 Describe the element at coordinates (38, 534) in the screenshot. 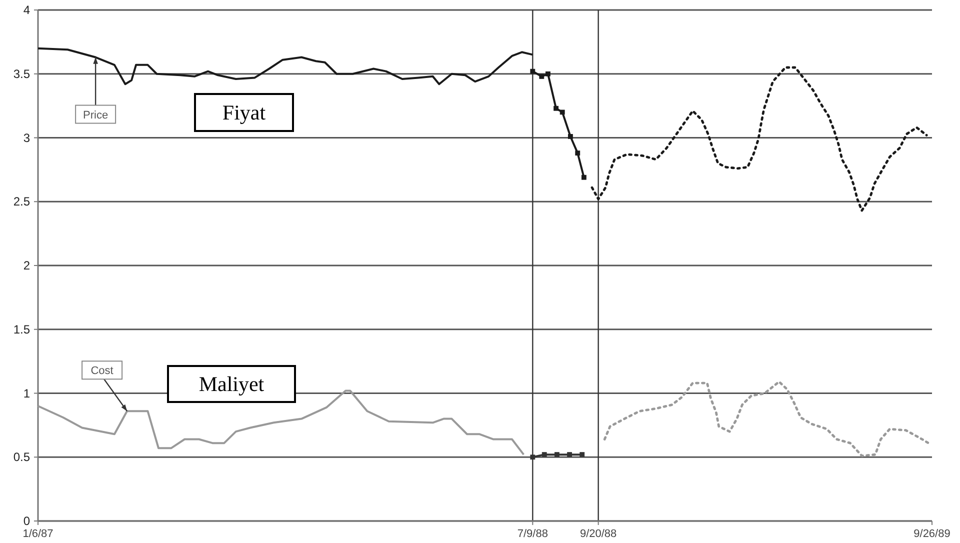

I see `x-tick-label: 1/6/87` at that location.